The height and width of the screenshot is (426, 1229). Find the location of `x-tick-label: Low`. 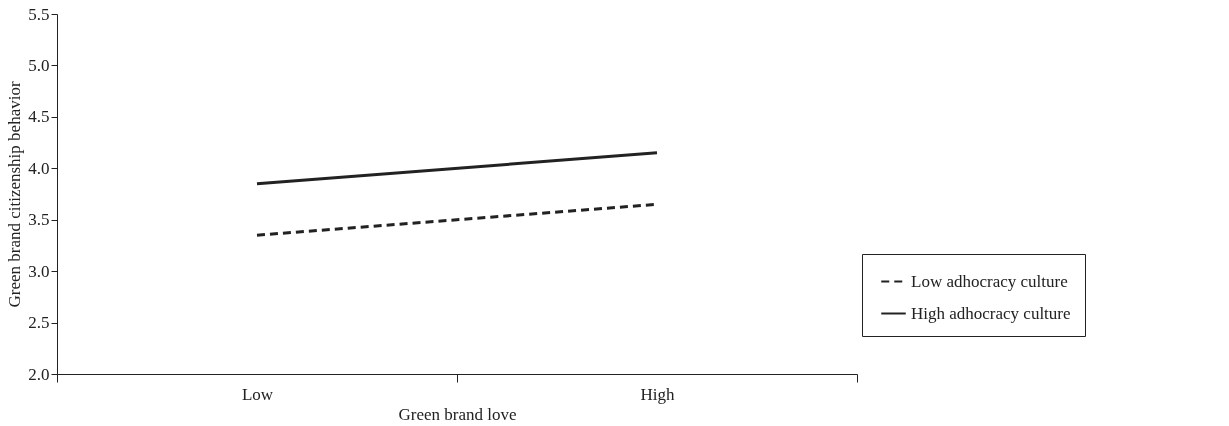

x-tick-label: Low is located at coordinates (257, 394).